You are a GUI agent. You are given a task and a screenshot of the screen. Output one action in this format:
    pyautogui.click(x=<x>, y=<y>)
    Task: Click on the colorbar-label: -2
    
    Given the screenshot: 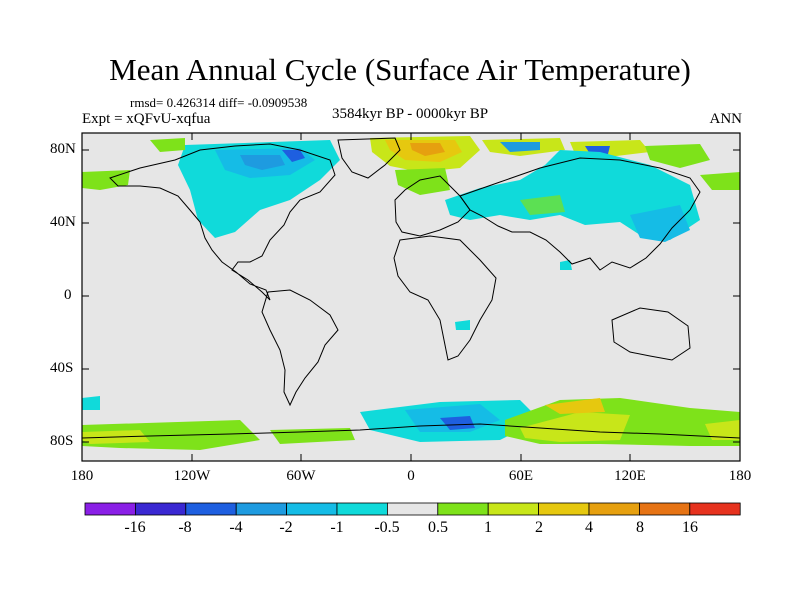 What is the action you would take?
    pyautogui.click(x=286, y=527)
    